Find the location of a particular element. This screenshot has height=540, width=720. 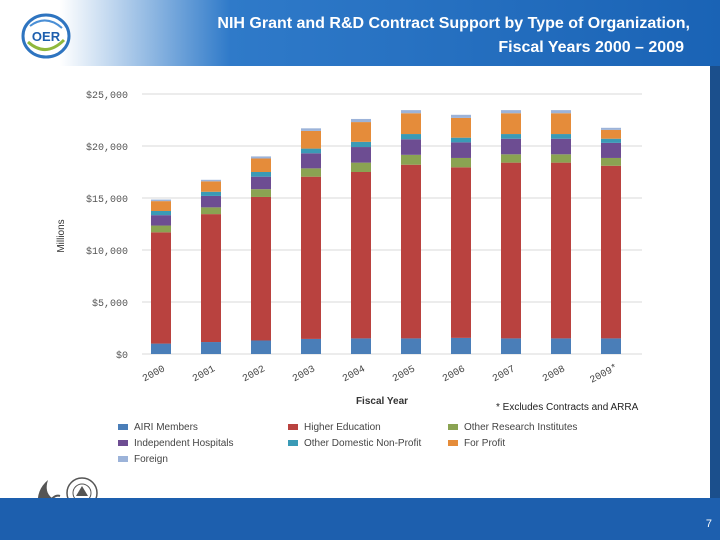

x-tick-label: 2003 is located at coordinates (304, 374).